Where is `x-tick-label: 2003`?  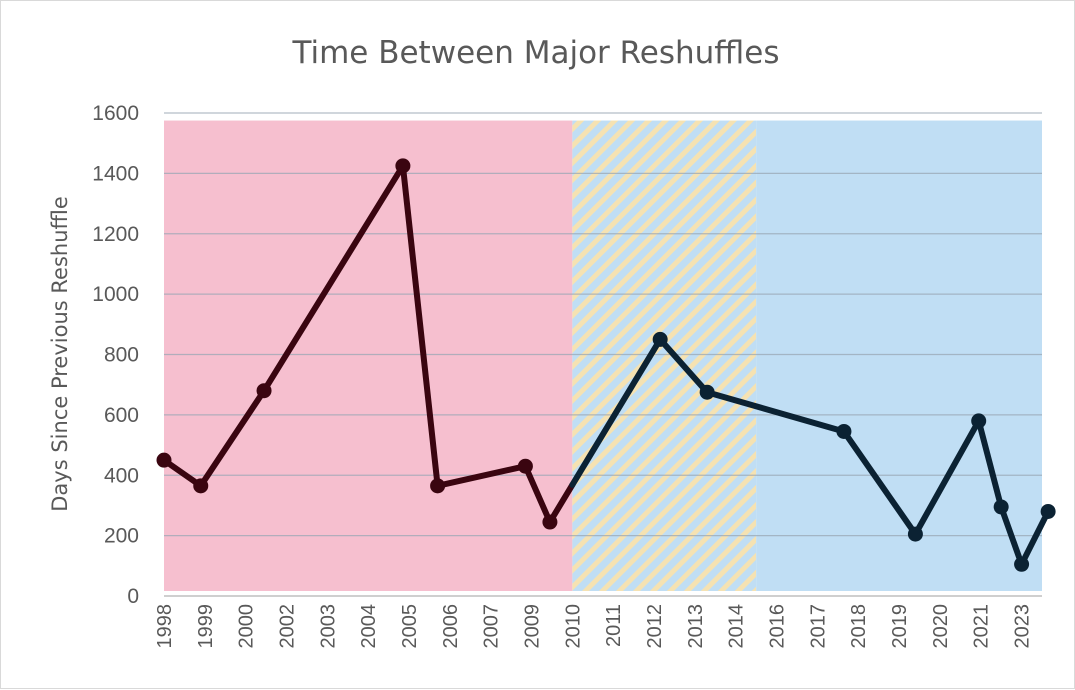 x-tick-label: 2003 is located at coordinates (328, 626).